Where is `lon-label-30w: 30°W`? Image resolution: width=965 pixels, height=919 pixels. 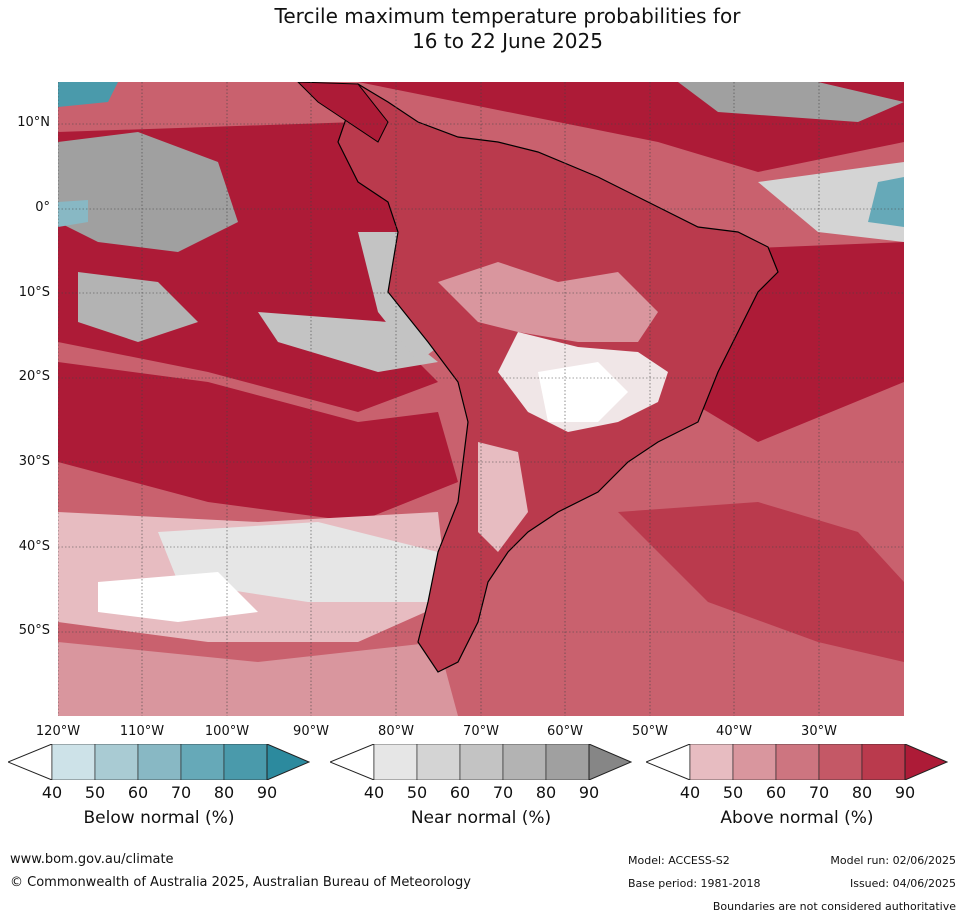
lon-label-30w: 30°W is located at coordinates (819, 731).